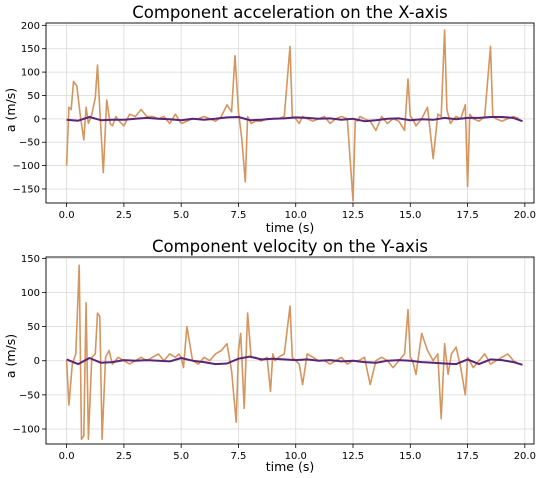 The height and width of the screenshot is (478, 550). Describe the element at coordinates (26, 189) in the screenshot. I see `y-tick-label: −150` at that location.